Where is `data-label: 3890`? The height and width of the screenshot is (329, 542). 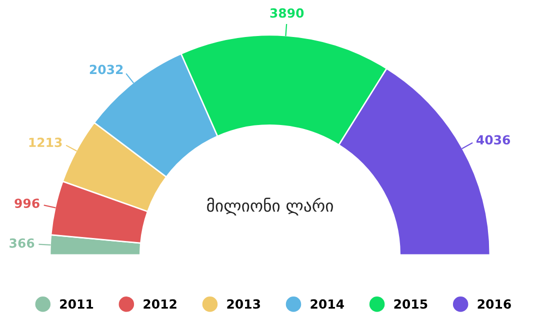 data-label: 3890 is located at coordinates (287, 13).